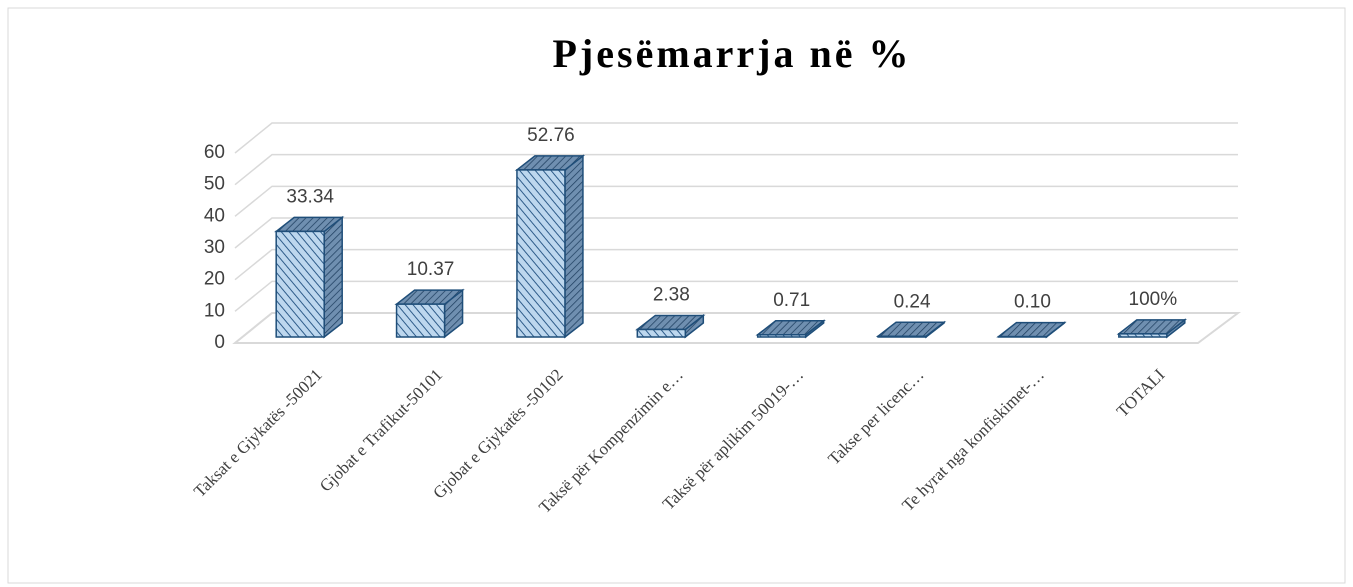  What do you see at coordinates (671, 294) in the screenshot?
I see `value-label: 2.38` at bounding box center [671, 294].